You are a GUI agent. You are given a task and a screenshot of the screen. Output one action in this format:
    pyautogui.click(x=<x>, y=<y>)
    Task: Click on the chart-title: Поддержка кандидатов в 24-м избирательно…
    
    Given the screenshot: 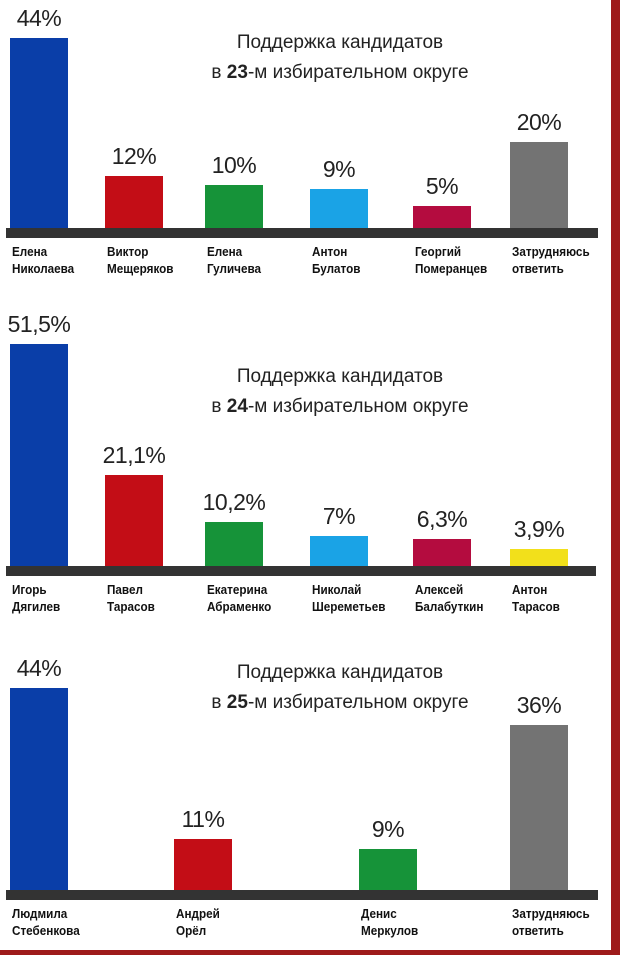 What is the action you would take?
    pyautogui.click(x=340, y=392)
    